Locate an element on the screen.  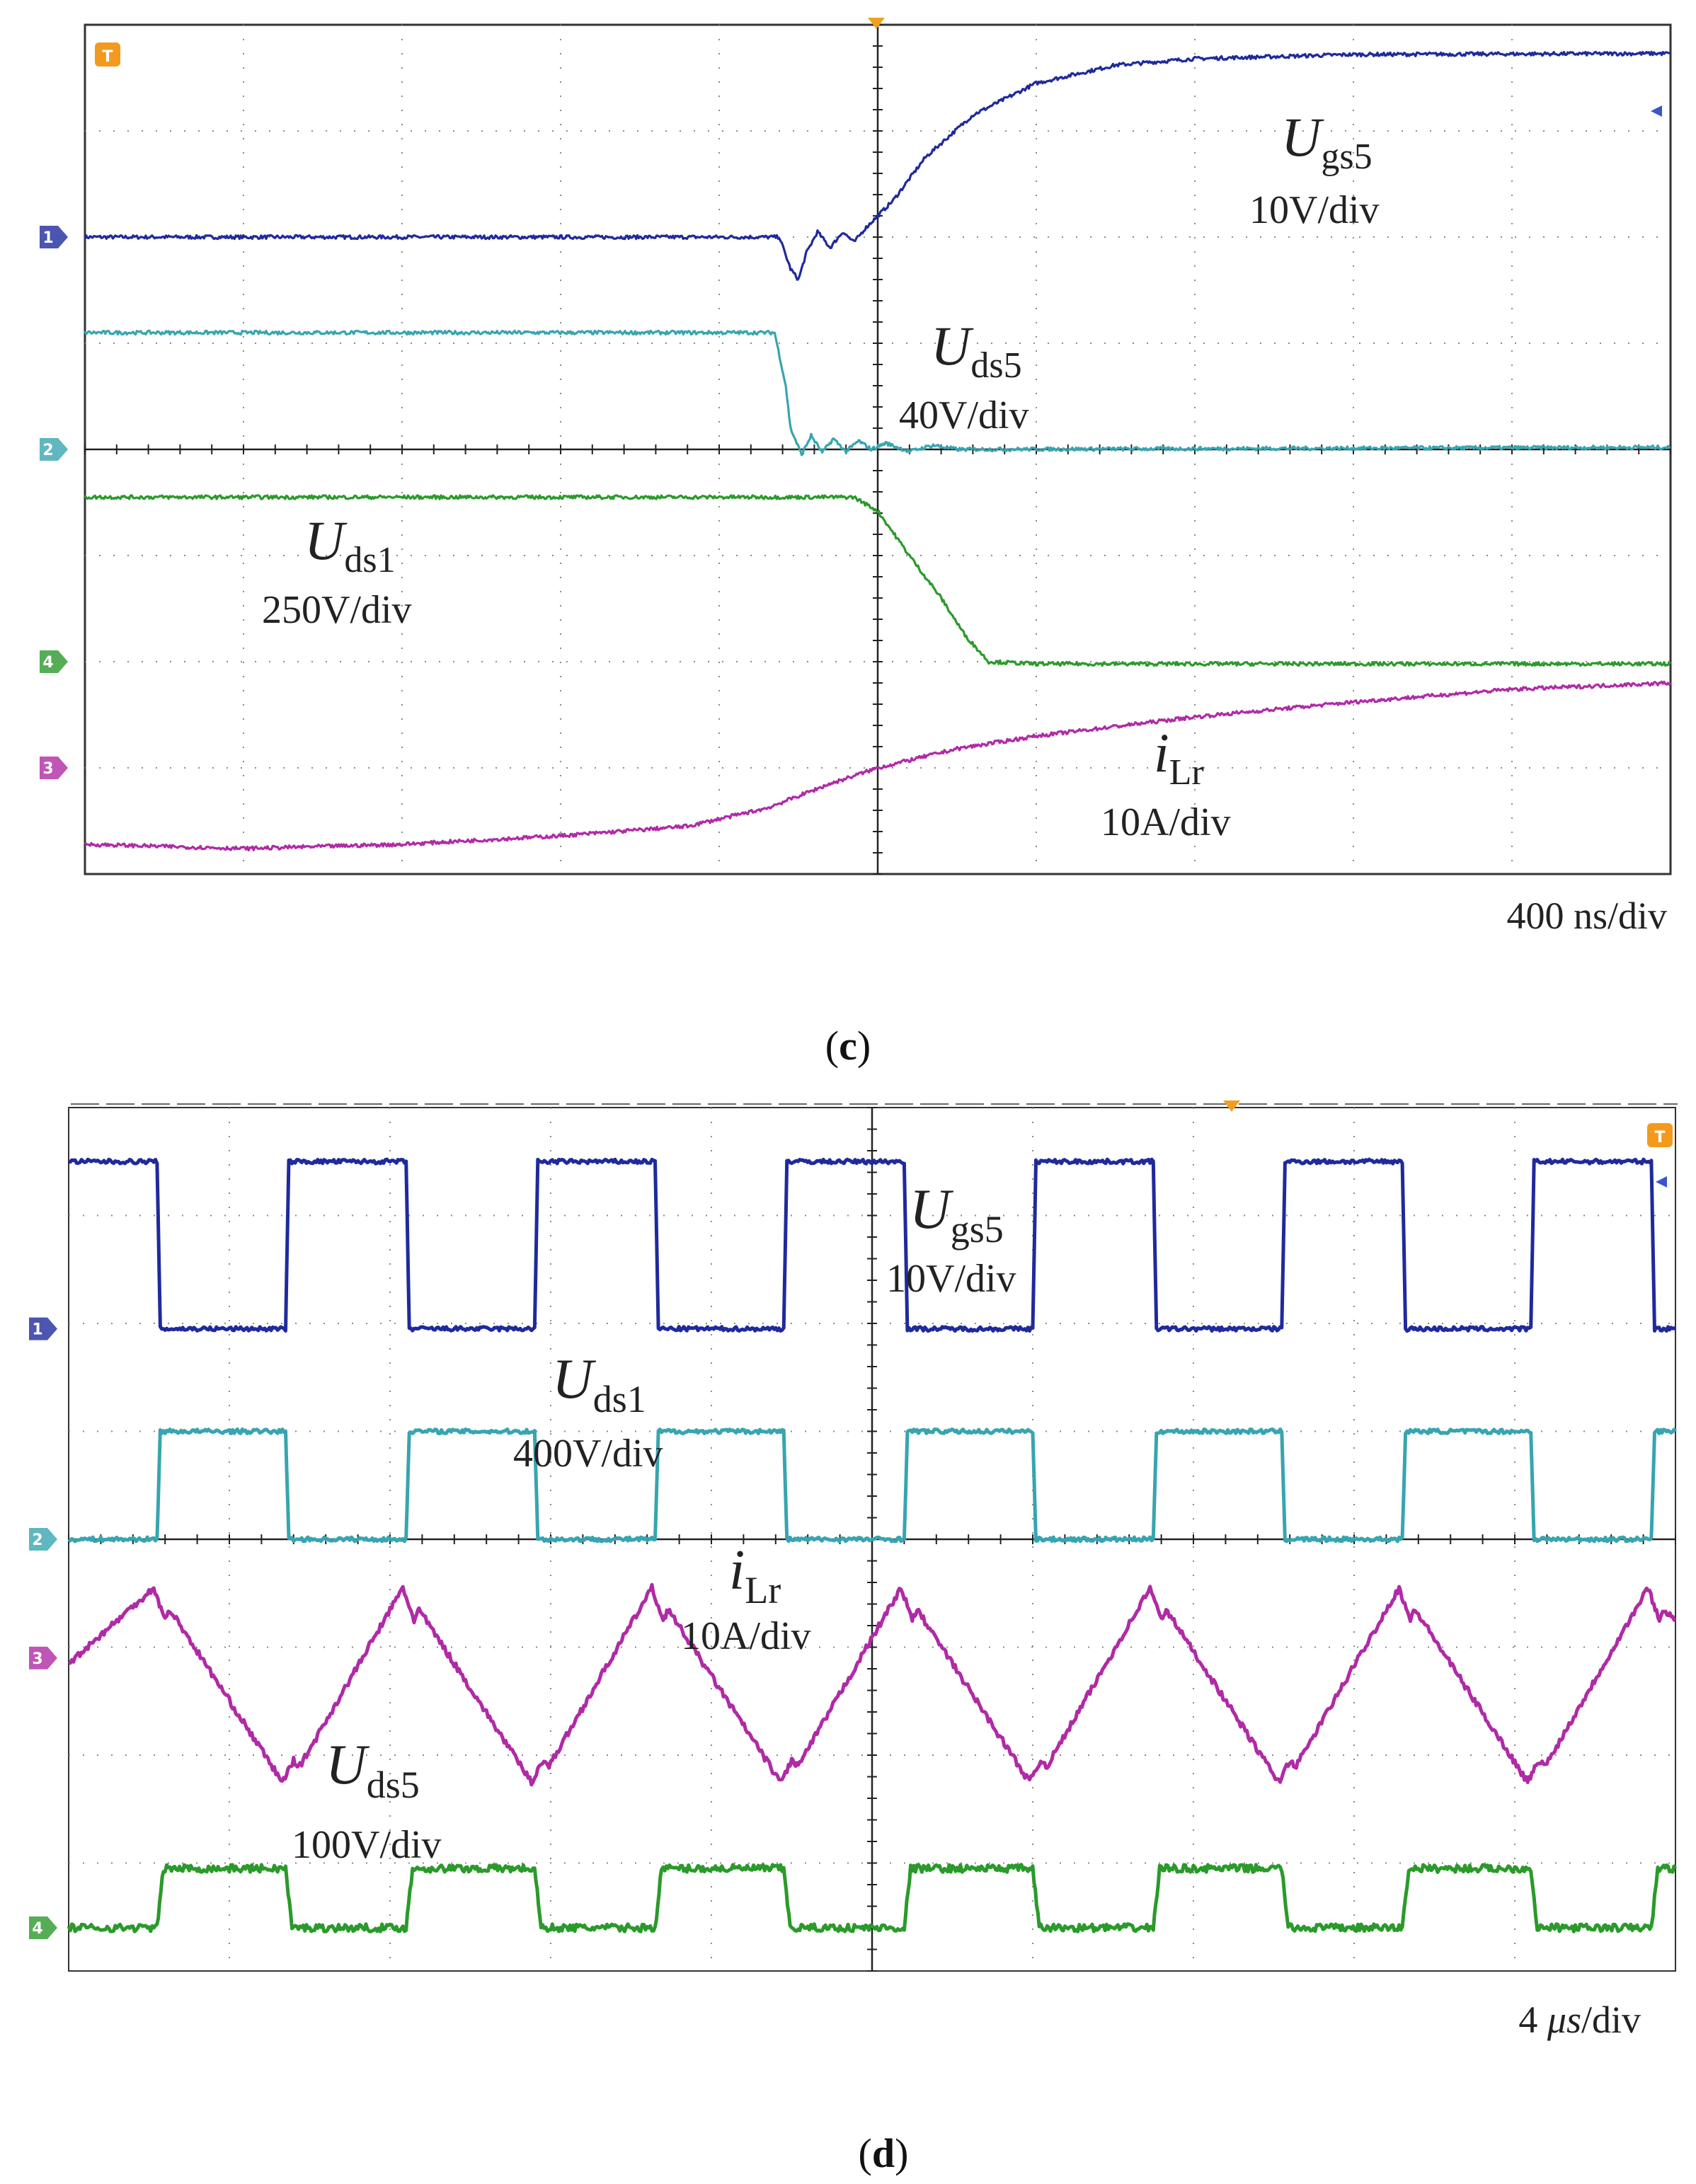
panel-c-timebase: 400 ns/div is located at coordinates (1586, 916).